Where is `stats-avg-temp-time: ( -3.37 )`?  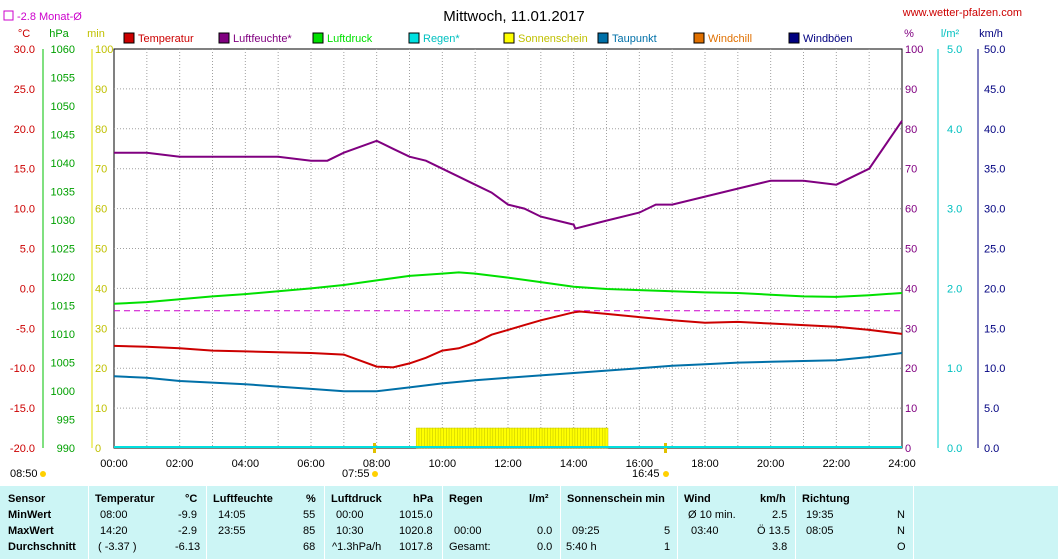
stats-avg-temp-time: ( -3.37 ) is located at coordinates (117, 547).